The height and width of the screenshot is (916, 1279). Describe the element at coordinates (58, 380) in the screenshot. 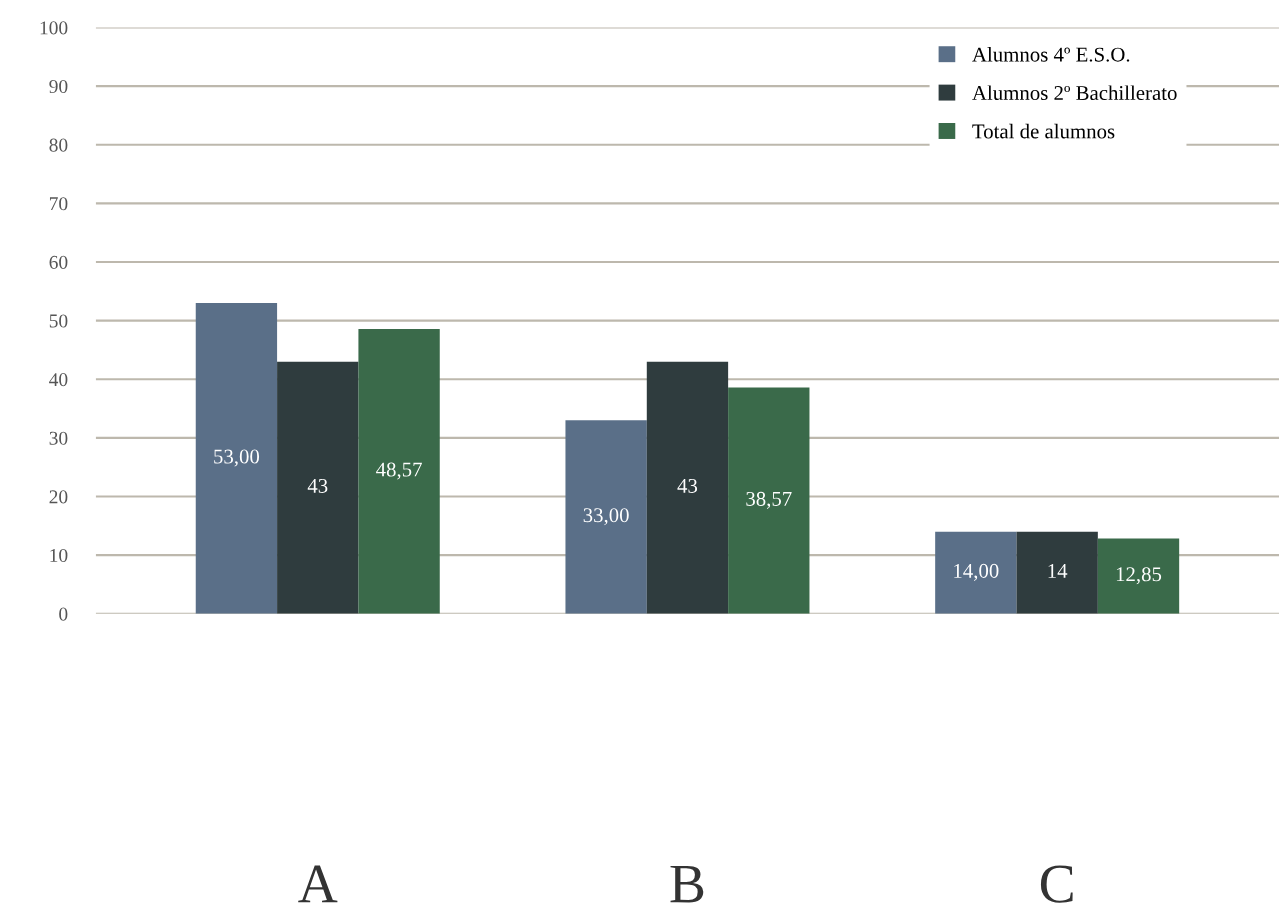

I see `y-tick-label: 40` at that location.